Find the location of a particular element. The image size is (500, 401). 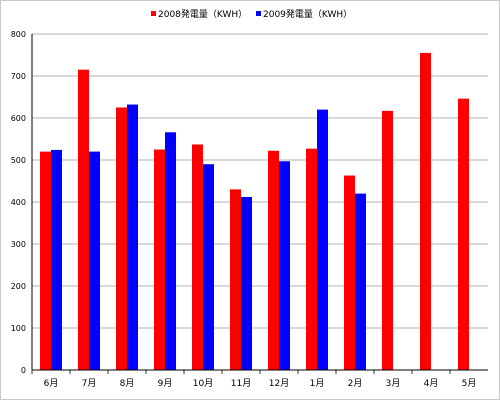

legend-label: 2009発電量（KWH） is located at coordinates (307, 14).